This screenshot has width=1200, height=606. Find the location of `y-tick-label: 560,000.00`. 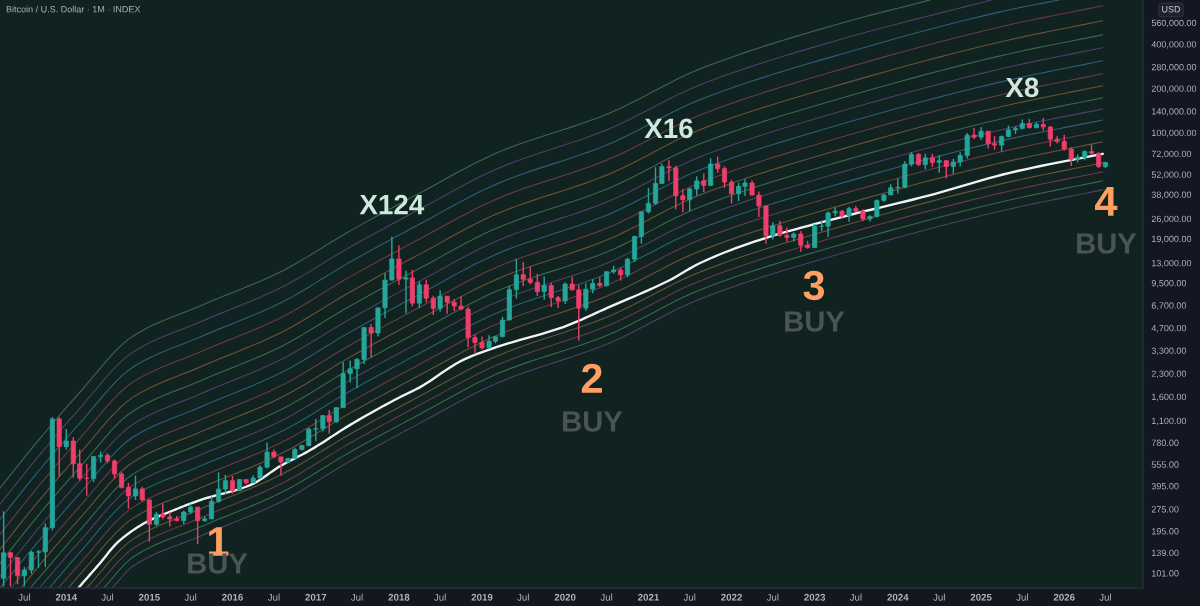

y-tick-label: 560,000.00 is located at coordinates (1174, 23).